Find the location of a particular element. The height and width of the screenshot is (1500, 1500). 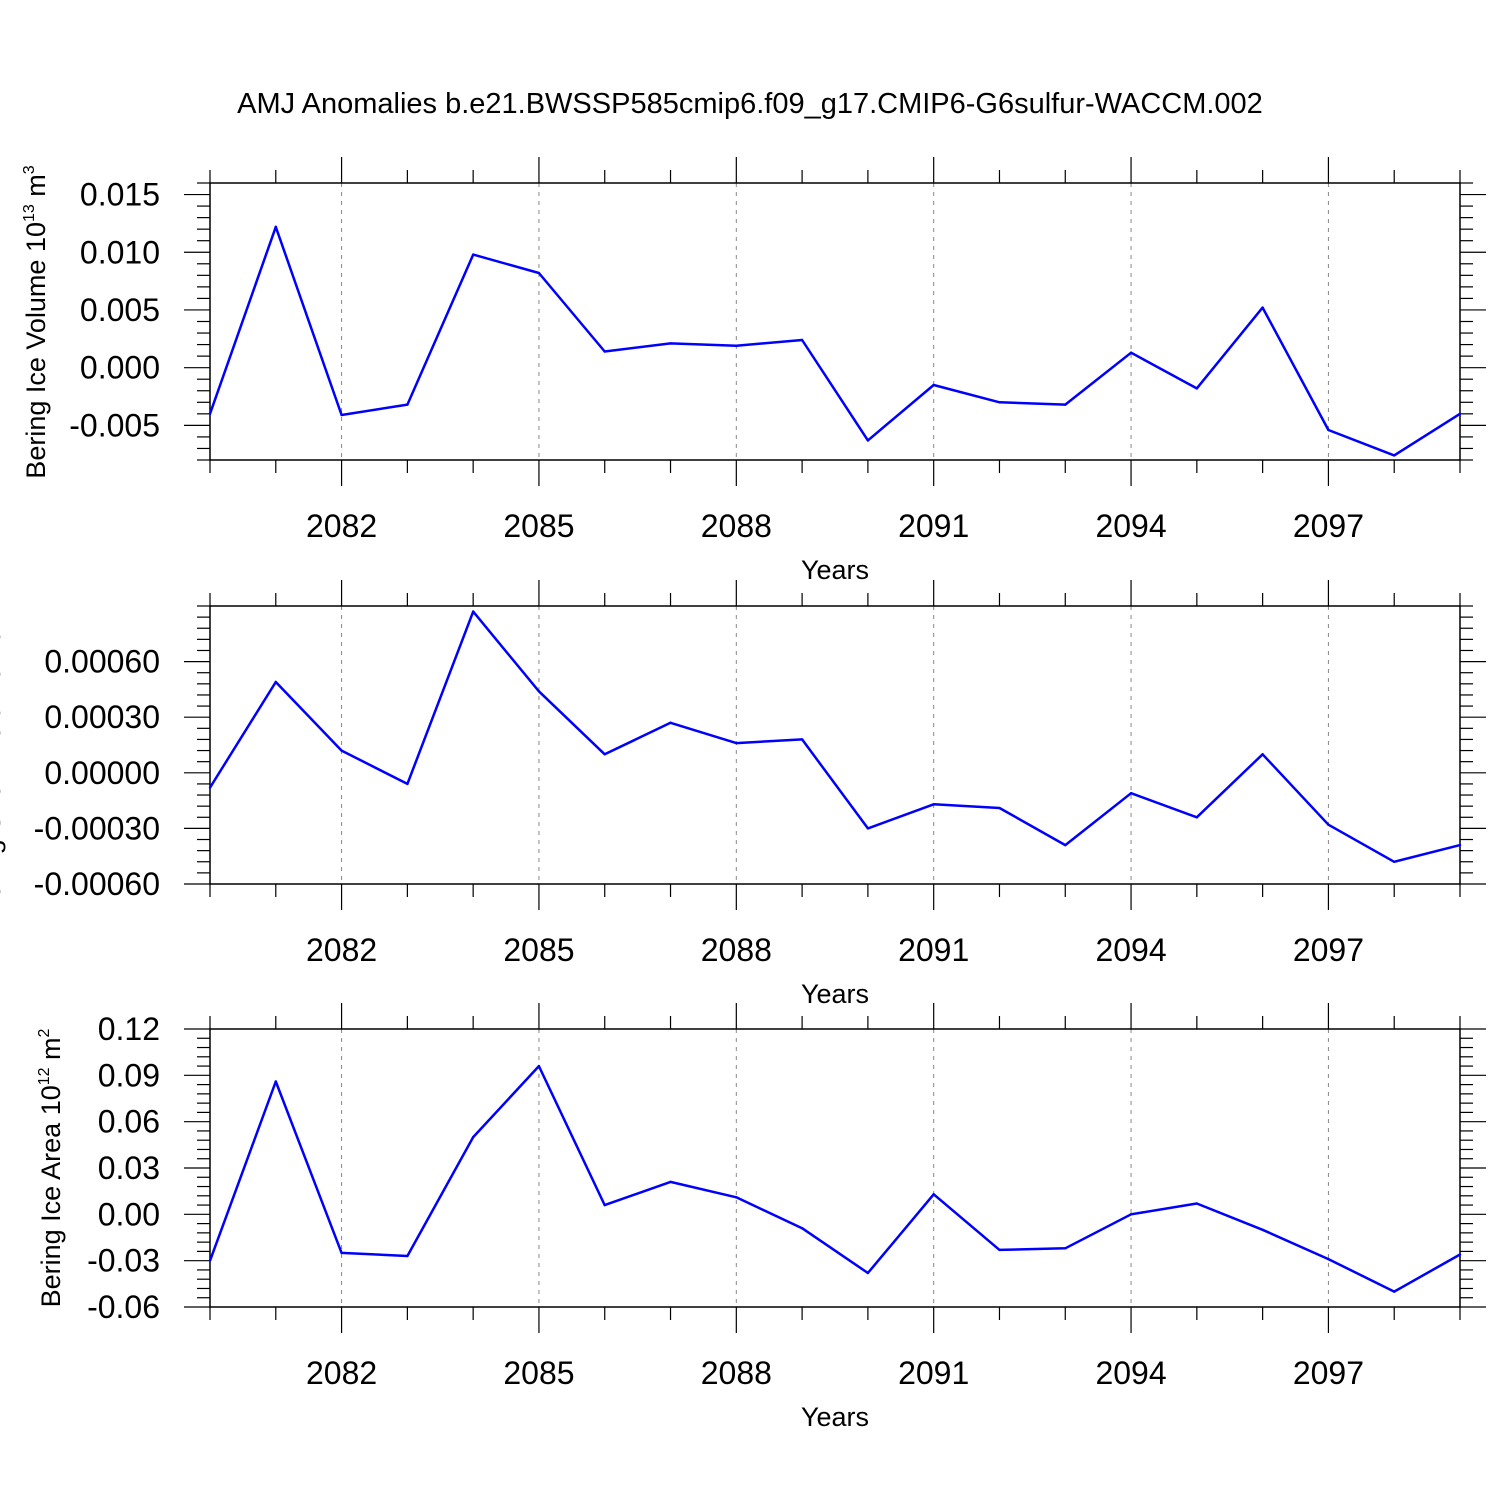

y-tick-label: 0.010 is located at coordinates (120, 252).